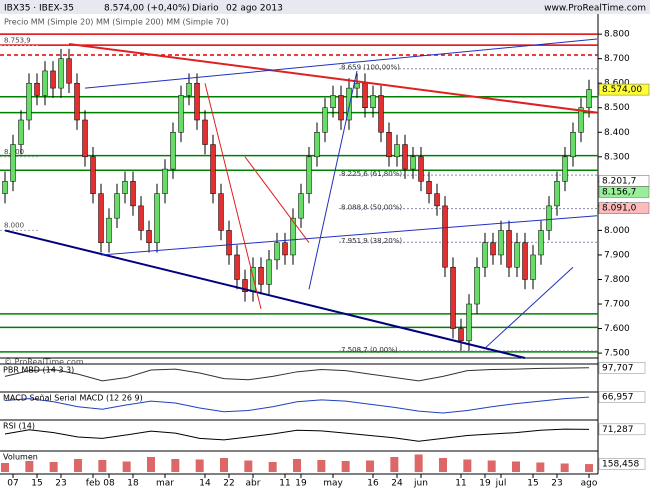  I want to click on fib-label: 8.088,8 (50,00%), so click(371, 208).